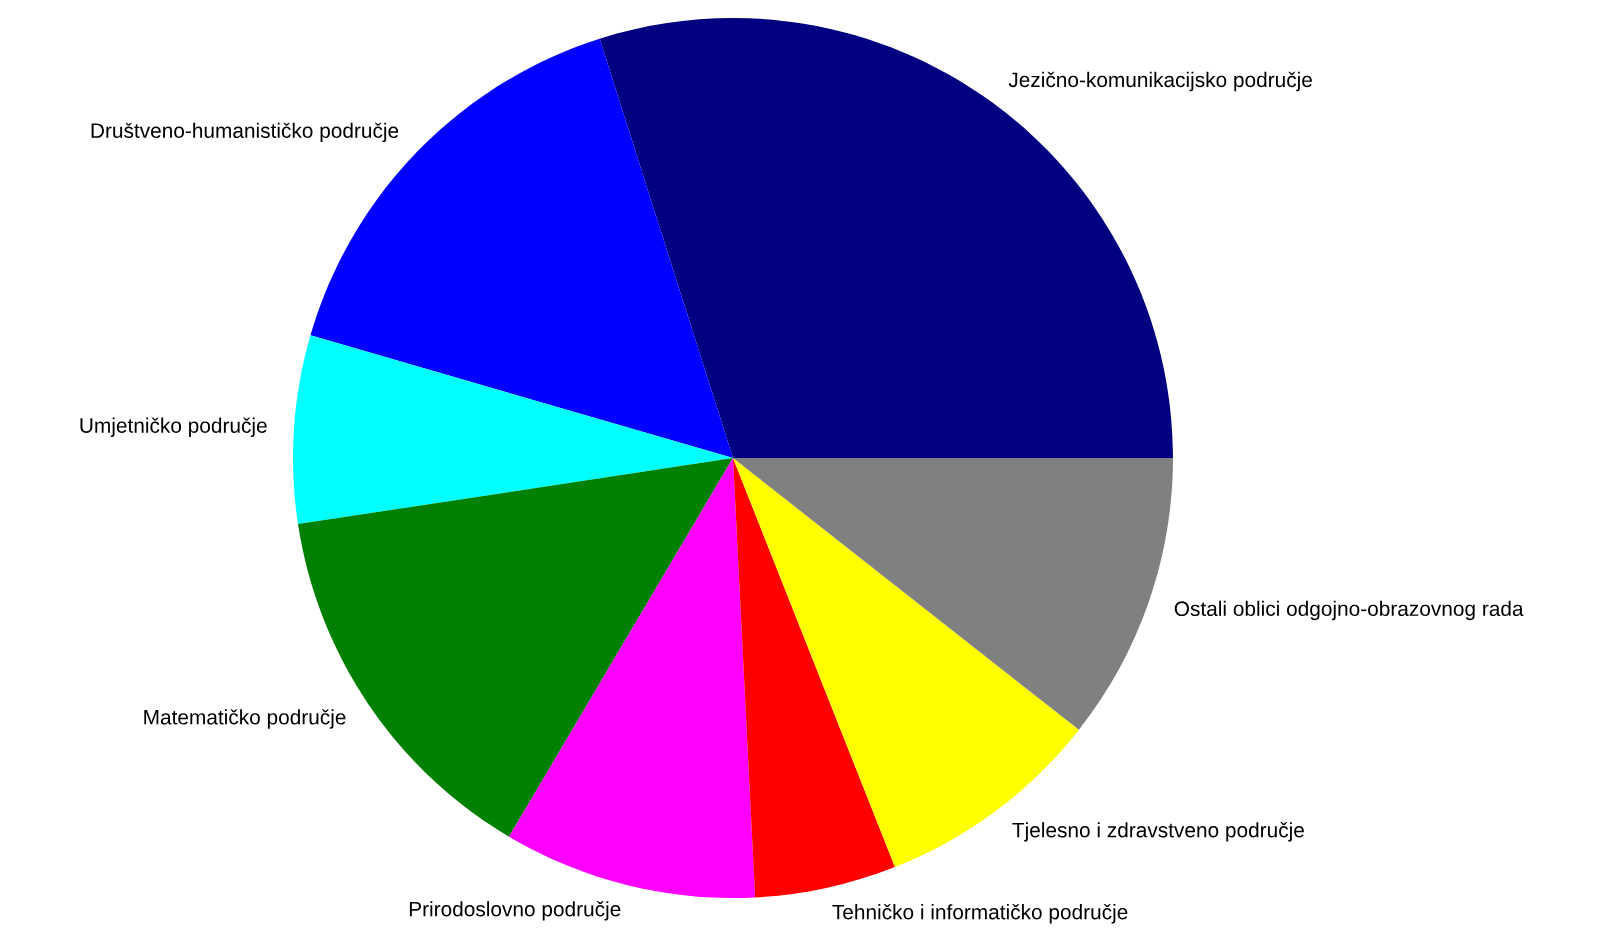 The image size is (1614, 949). I want to click on slice-label: Tehničko i informatičko područje, so click(980, 914).